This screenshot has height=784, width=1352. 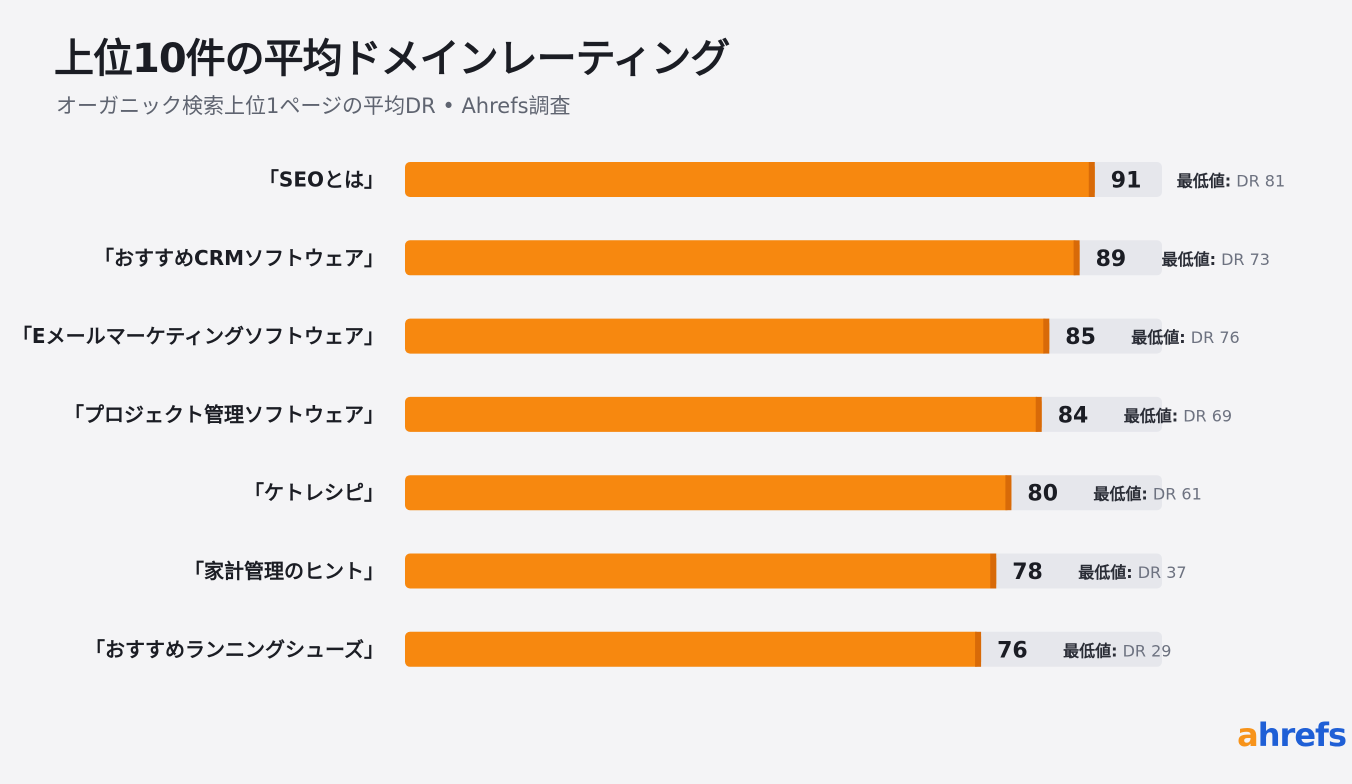 I want to click on min-value-label: 最低値: DR 76, so click(x=1185, y=337).